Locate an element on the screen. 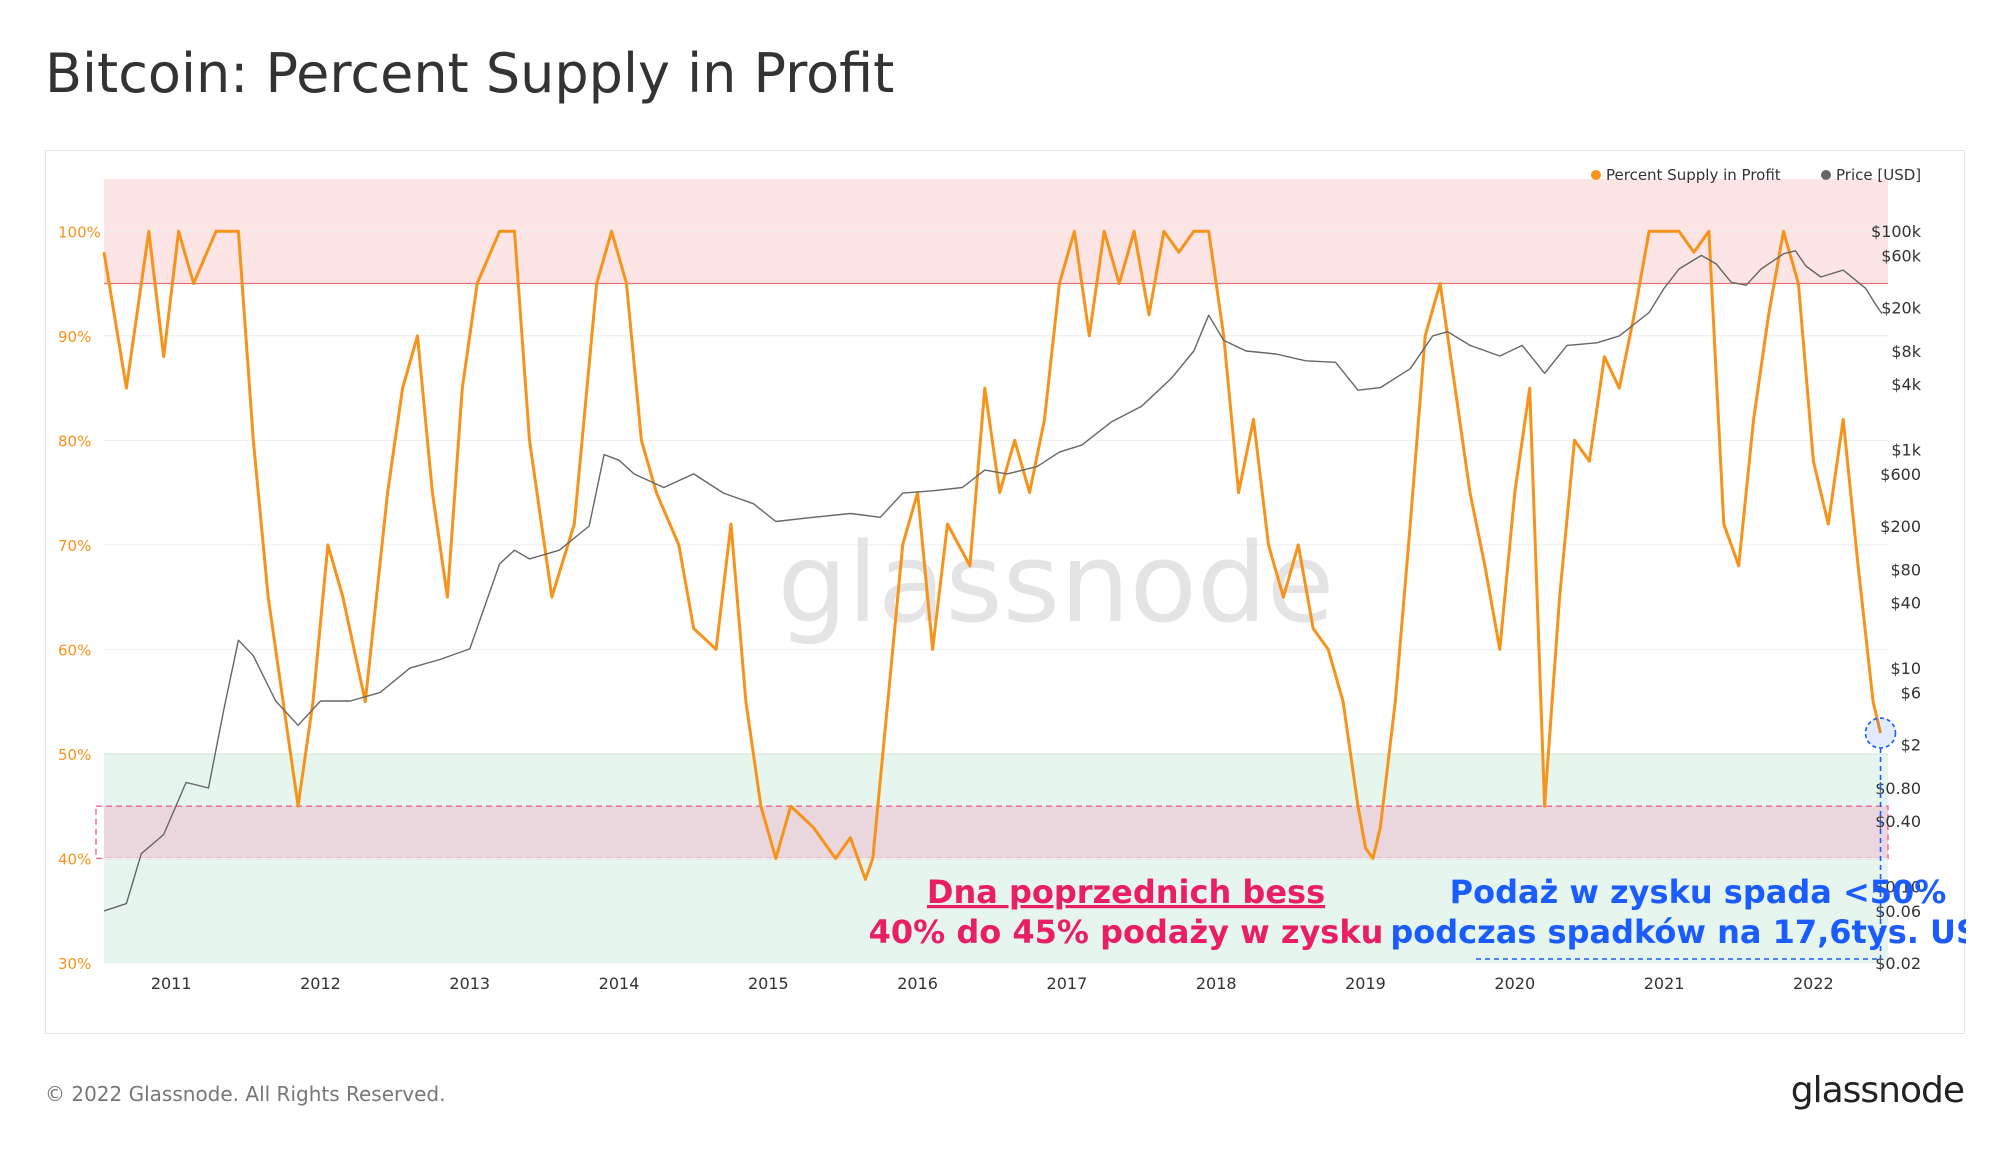  watermark: glassnode is located at coordinates (1056, 583).